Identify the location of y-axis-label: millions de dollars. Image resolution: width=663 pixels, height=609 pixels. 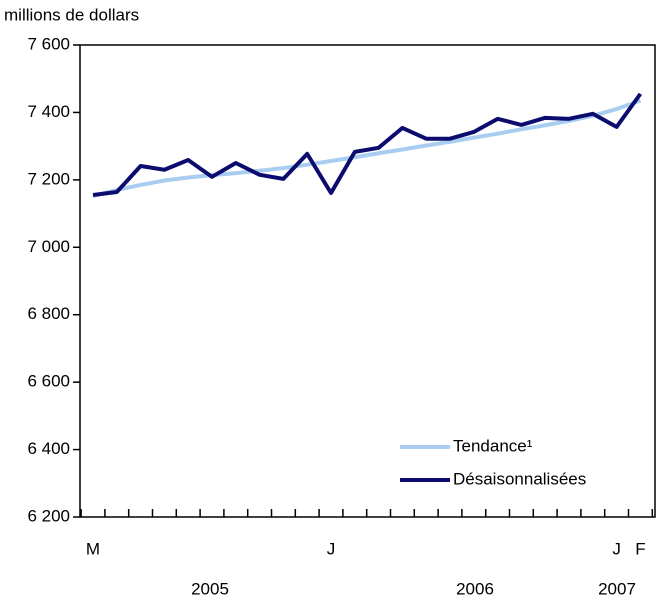
(71, 14).